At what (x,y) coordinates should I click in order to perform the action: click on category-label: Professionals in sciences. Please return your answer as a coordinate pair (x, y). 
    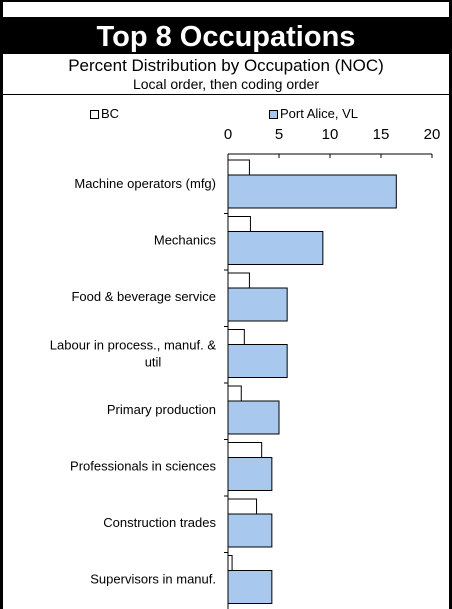
    Looking at the image, I should click on (143, 466).